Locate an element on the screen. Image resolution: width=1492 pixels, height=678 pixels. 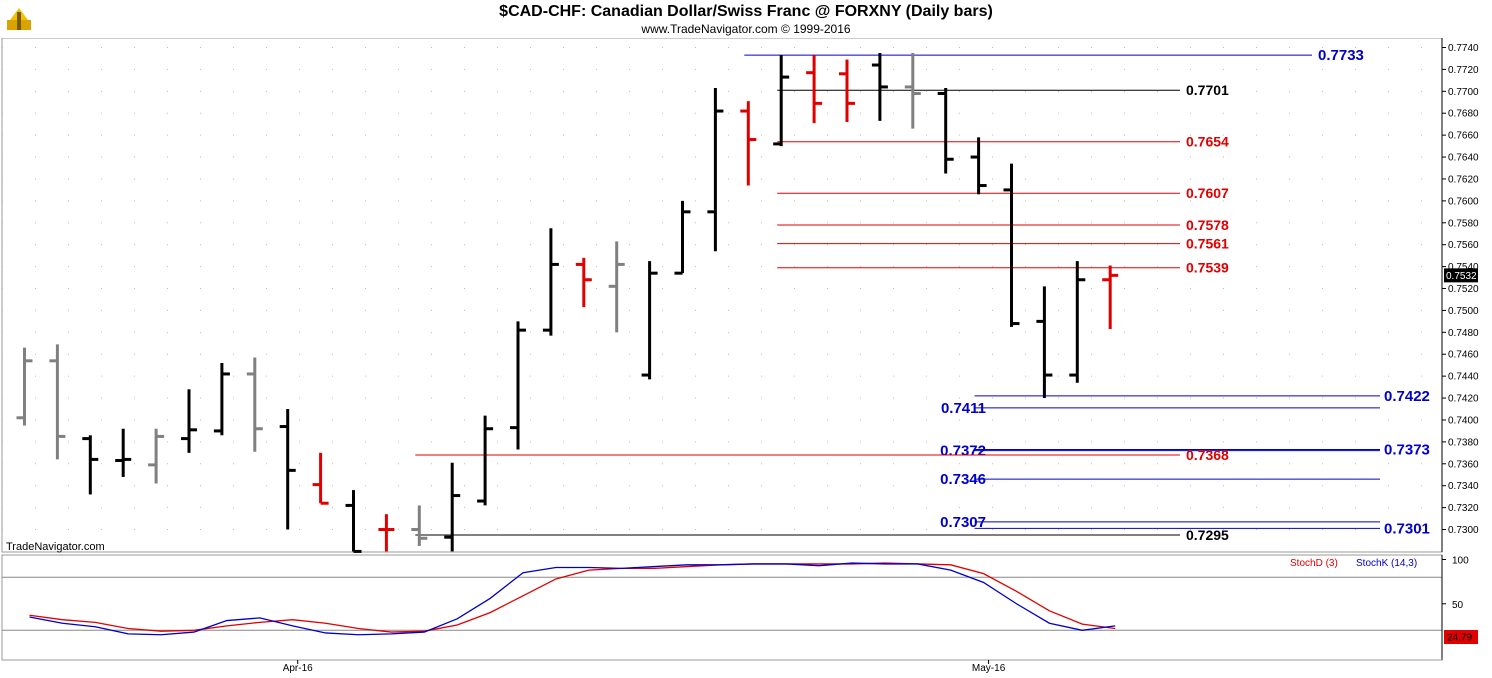
stoch-lines is located at coordinates (572, 599).